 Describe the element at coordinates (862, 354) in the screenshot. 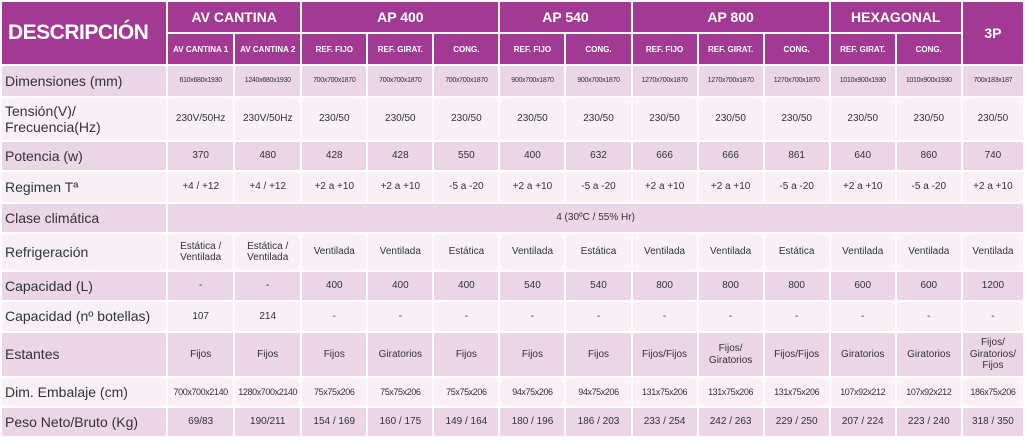

I see `value-cell: Giratorios` at that location.